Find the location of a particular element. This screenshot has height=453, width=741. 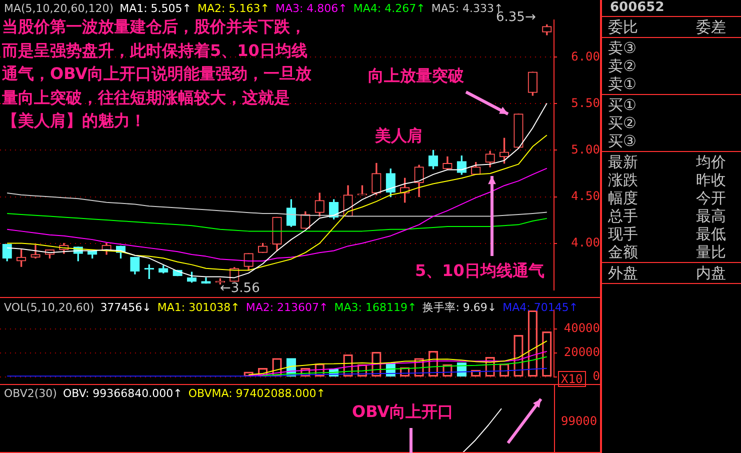

text: MA4: 70145↑ is located at coordinates (540, 307).